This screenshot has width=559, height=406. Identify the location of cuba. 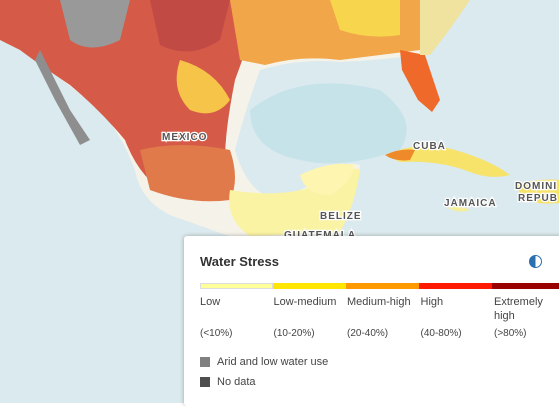
(447, 161).